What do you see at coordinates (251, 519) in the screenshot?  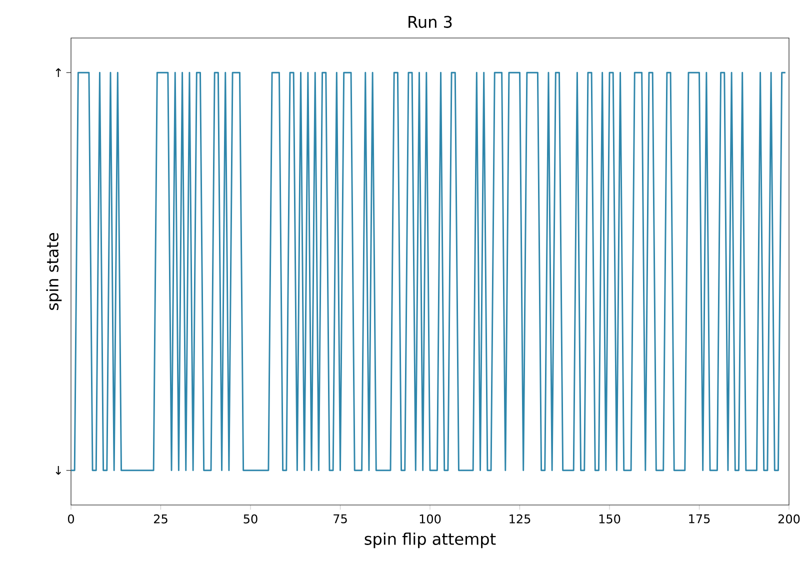 I see `x-tick-label: 50` at bounding box center [251, 519].